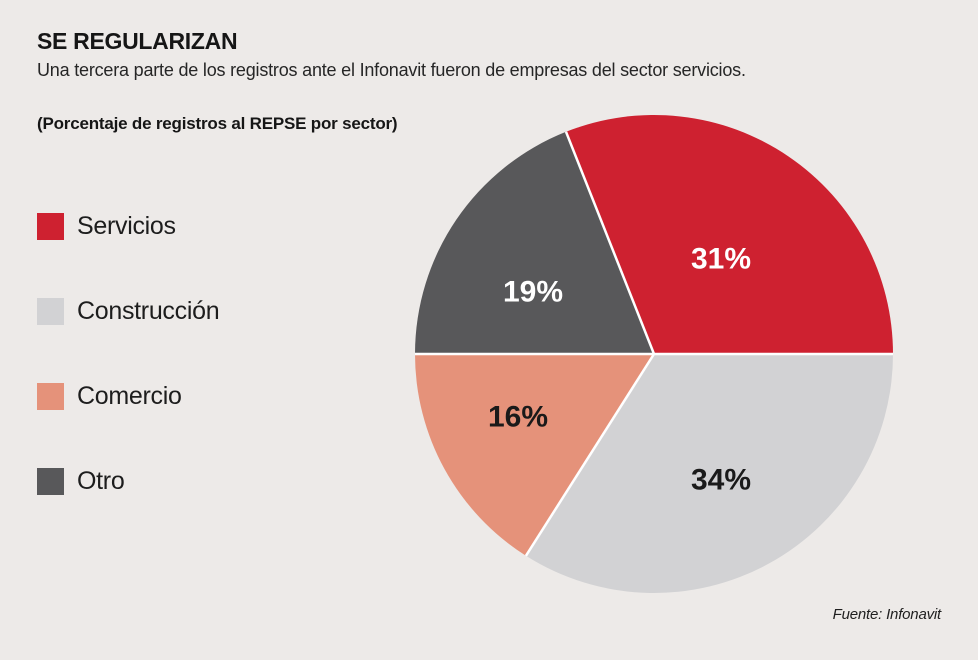  What do you see at coordinates (50, 311) in the screenshot?
I see `legend-swatch-construccion` at bounding box center [50, 311].